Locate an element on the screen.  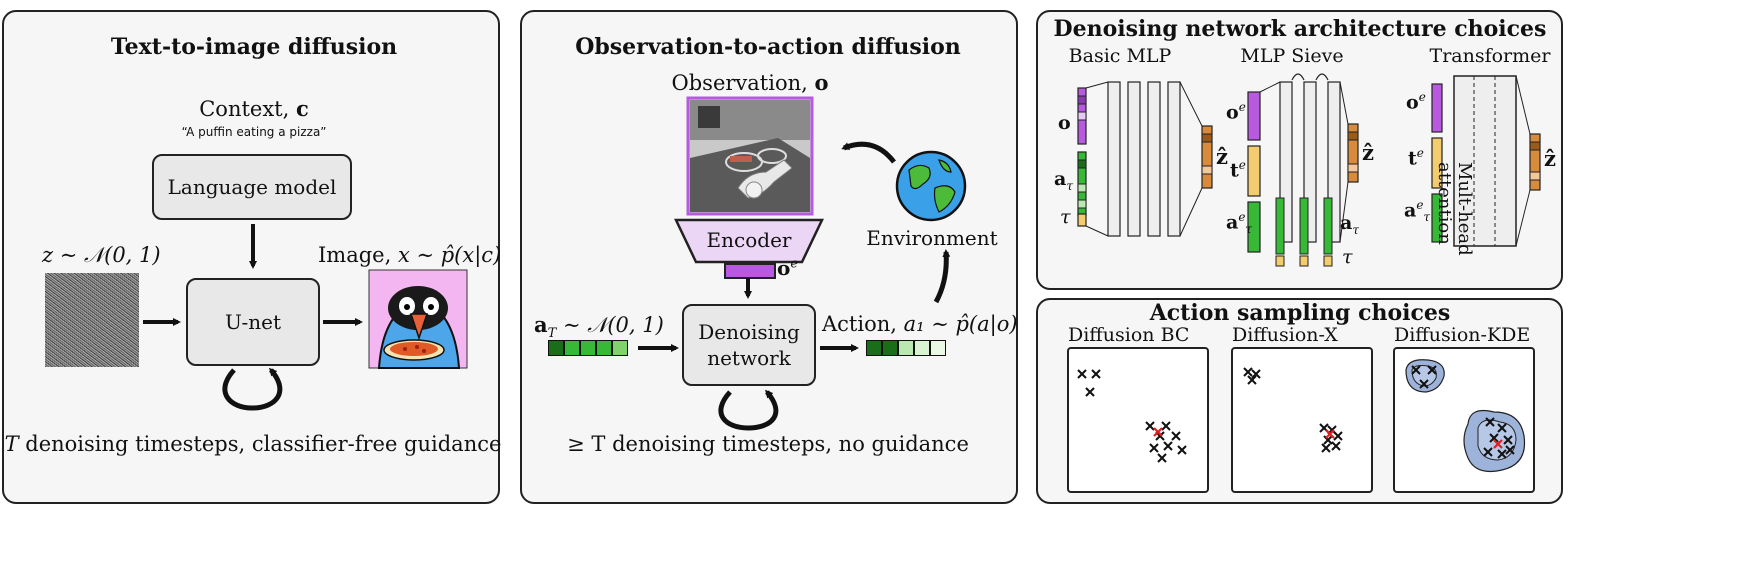
language-model-box: Language model is located at coordinates (252, 187).